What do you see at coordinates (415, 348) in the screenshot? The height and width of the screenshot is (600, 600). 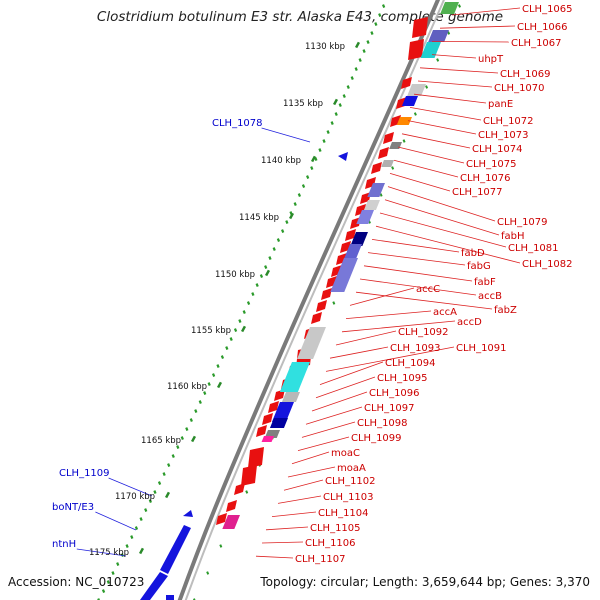 I see `gene-label-26: CLH_1093` at bounding box center [415, 348].